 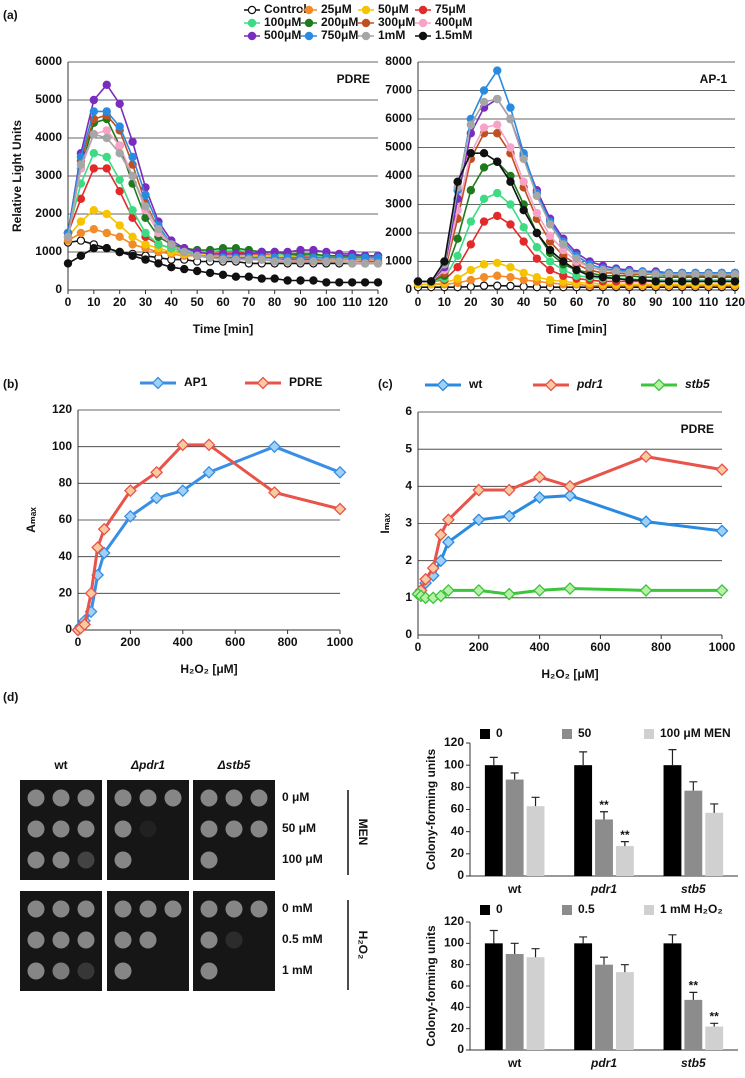 What do you see at coordinates (453, 22) in the screenshot?
I see `legend-label: 400μM` at bounding box center [453, 22].